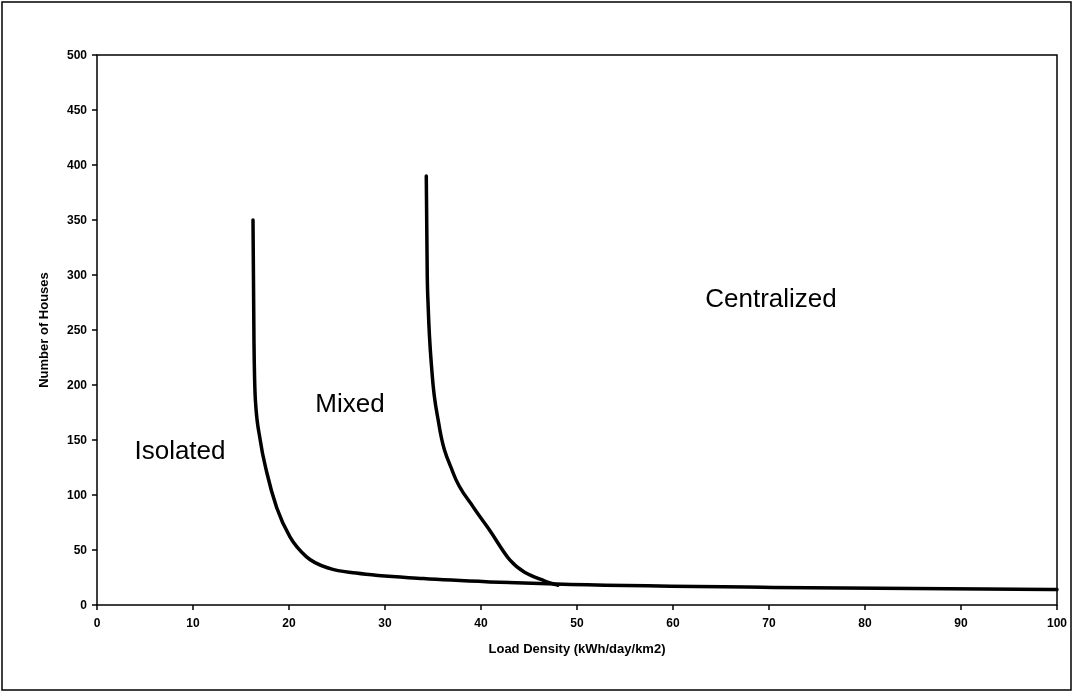 This screenshot has height=696, width=1073. Describe the element at coordinates (961, 623) in the screenshot. I see `x-tick-label: 90` at that location.